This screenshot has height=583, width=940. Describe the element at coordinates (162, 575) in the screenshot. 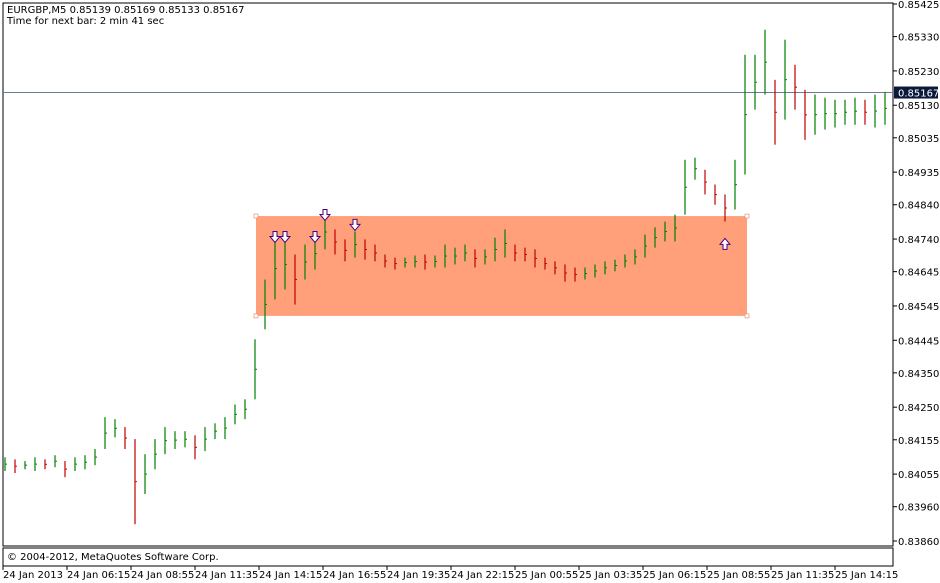

I see `x-tick-label: 24 Jan 08:55` at that location.